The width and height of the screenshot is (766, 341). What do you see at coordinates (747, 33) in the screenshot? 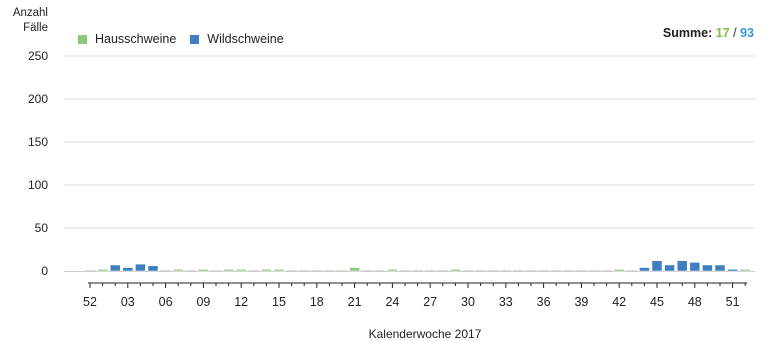
I see `summe-wild-value: 93` at bounding box center [747, 33].